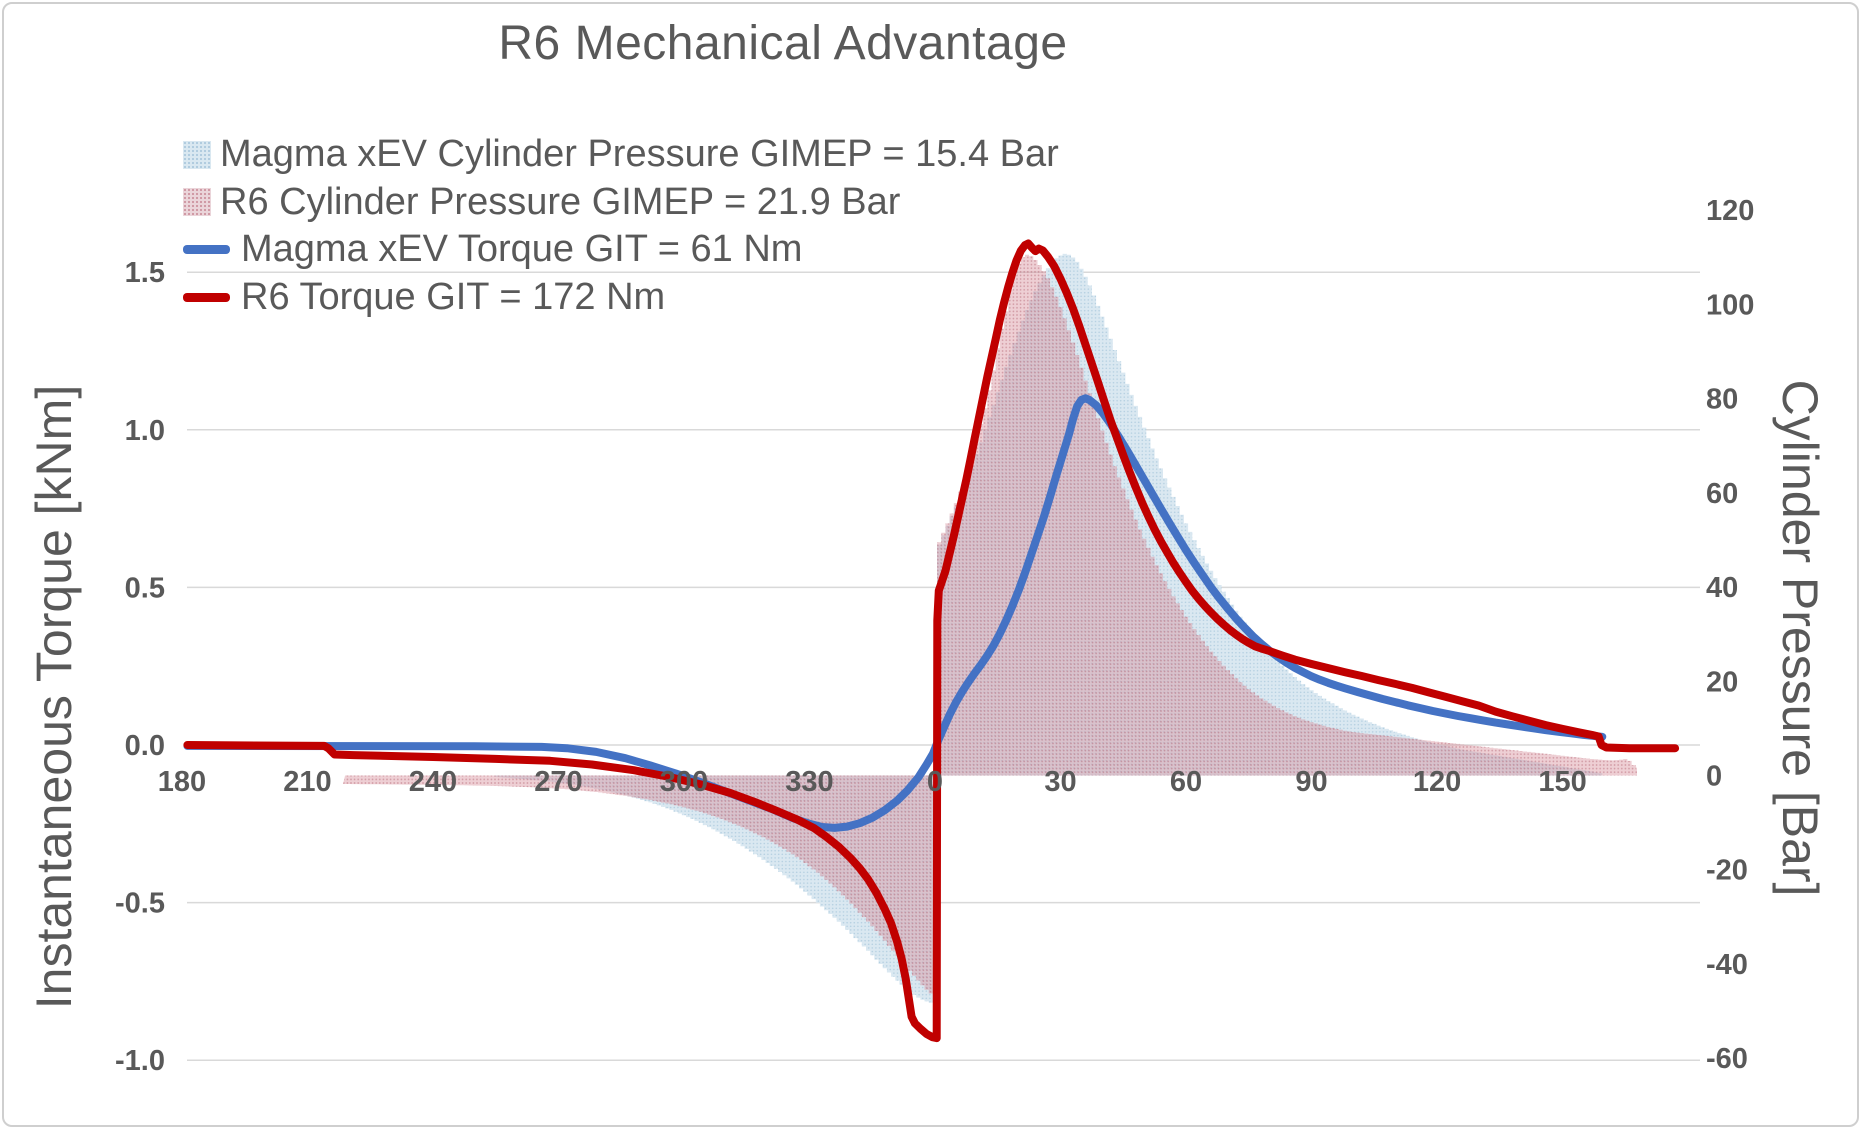  I want to click on legend-item: R6 Cylinder Pressure GIMEP = 21.9 Bar, so click(621, 203).